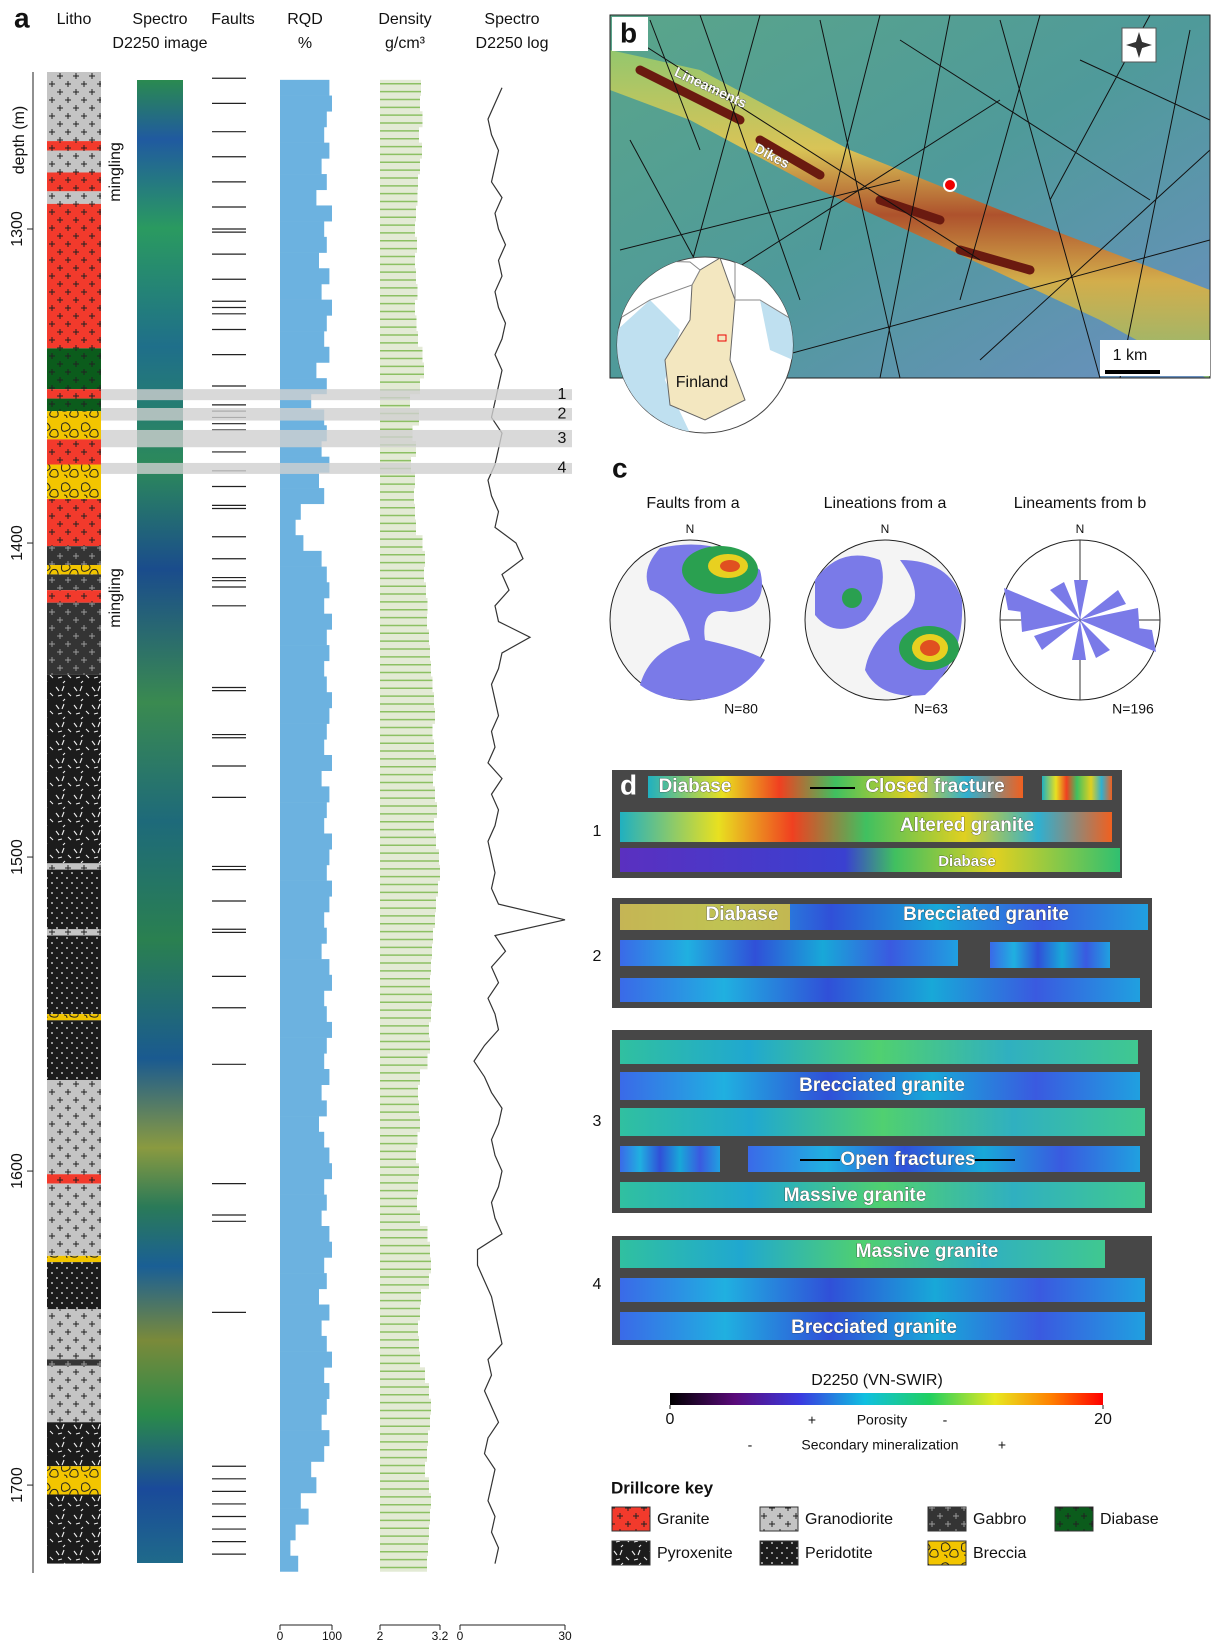 This screenshot has height=1650, width=1213. I want to click on location-box, so click(722, 338).